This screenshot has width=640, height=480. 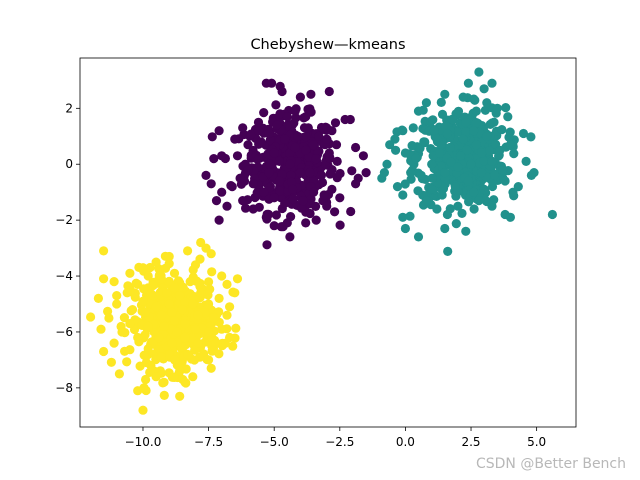 What do you see at coordinates (64, 276) in the screenshot?
I see `y-tick-label: −4` at bounding box center [64, 276].